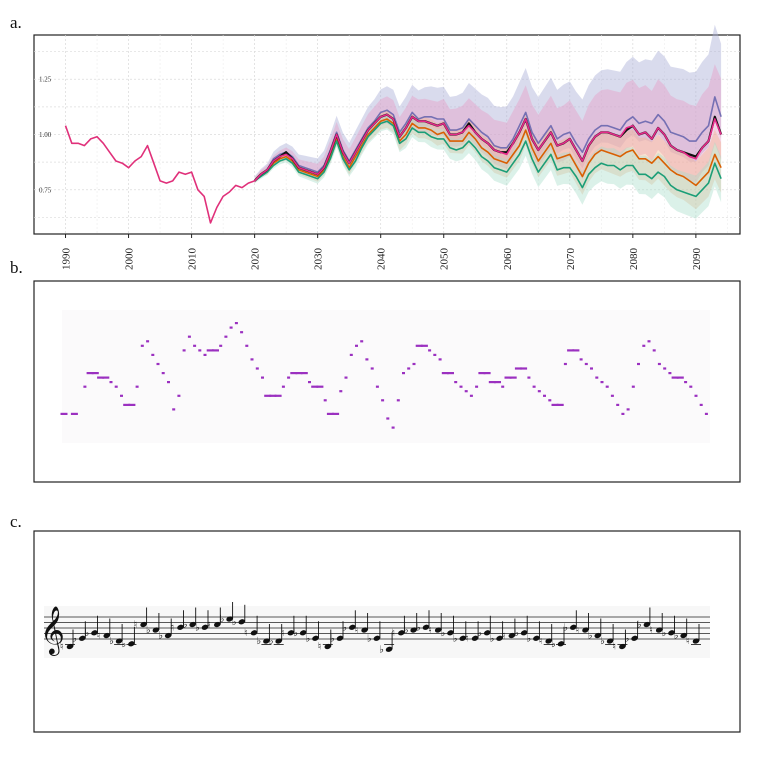 This screenshot has width=768, height=768. I want to click on chart-b-notes, so click(384, 375).